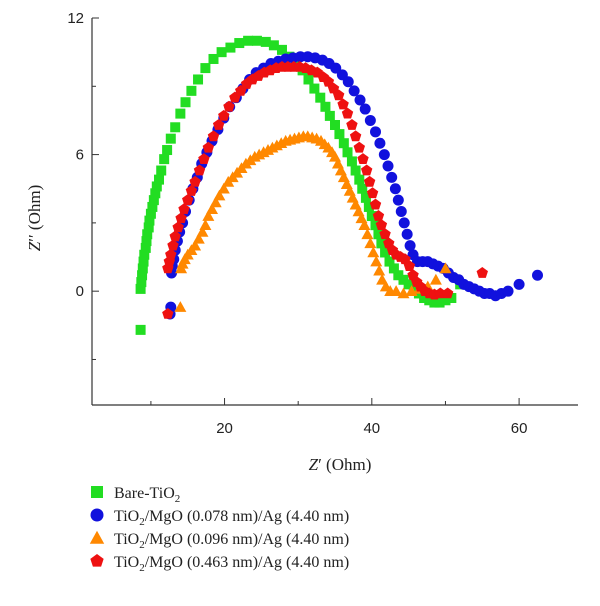  I want to click on y-axis-title-main: Z, so click(34, 246).